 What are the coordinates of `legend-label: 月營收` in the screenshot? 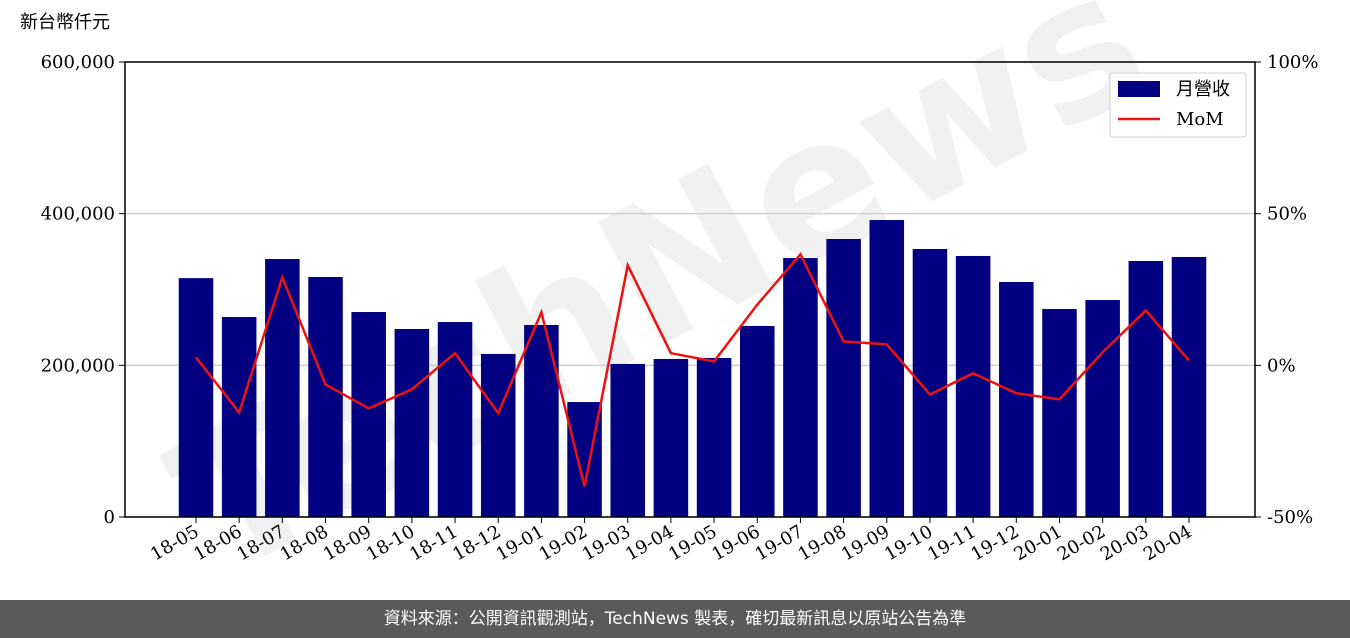 It's located at (1203, 89).